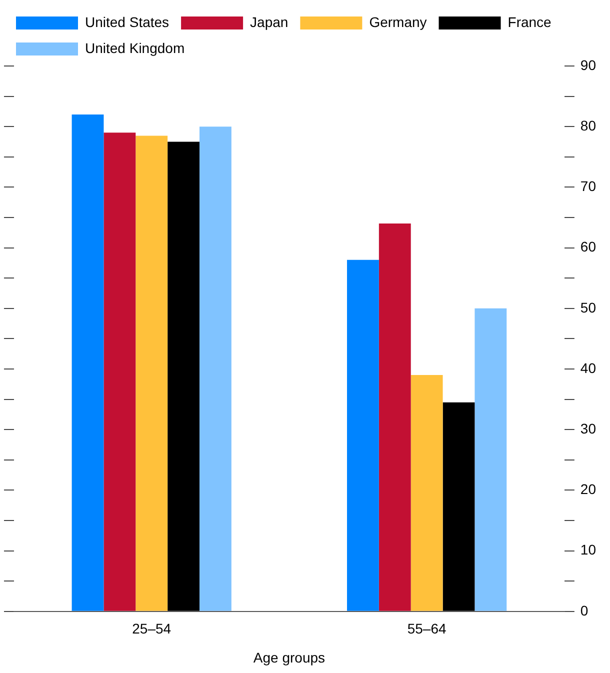 Image resolution: width=610 pixels, height=673 pixels. What do you see at coordinates (426, 628) in the screenshot?
I see `x-tick-label: 55–64` at bounding box center [426, 628].